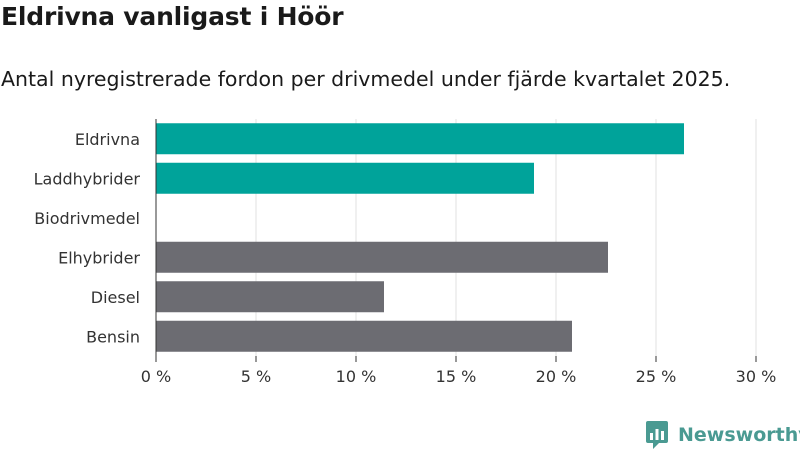 The height and width of the screenshot is (450, 800). I want to click on category-label: Biodrivmedel, so click(87, 218).